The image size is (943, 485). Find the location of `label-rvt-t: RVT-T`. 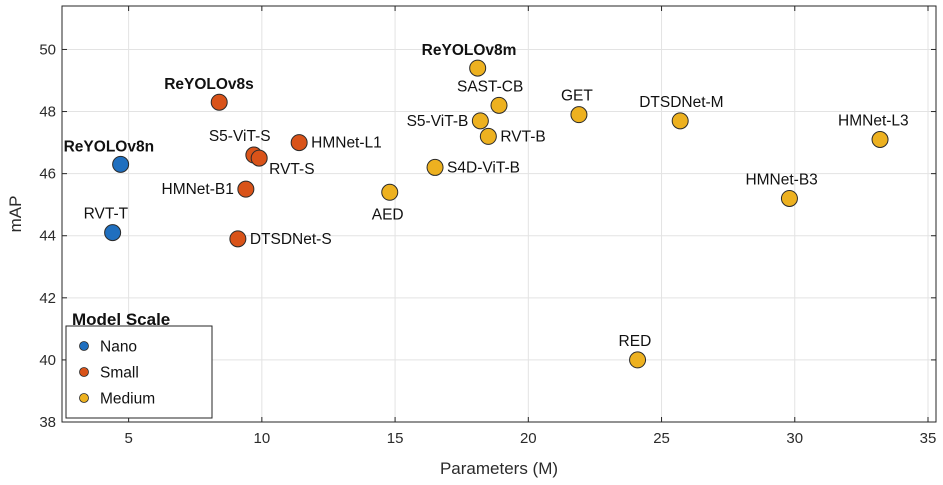

label-rvt-t: RVT-T is located at coordinates (106, 214).